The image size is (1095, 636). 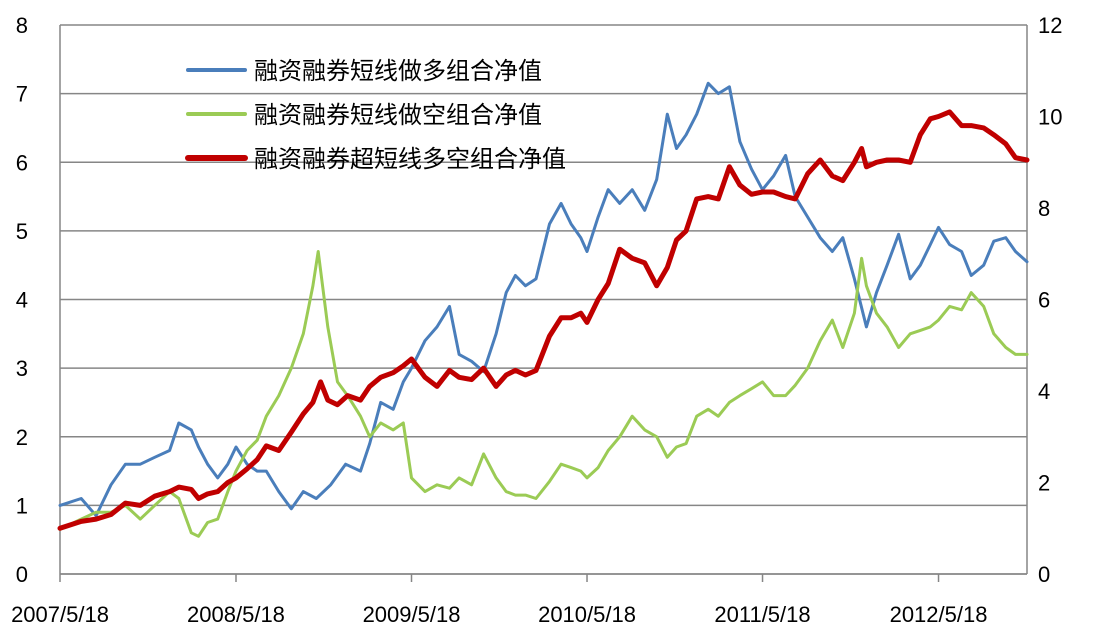 I want to click on y-left-tick-label: 6, so click(x=22, y=162).